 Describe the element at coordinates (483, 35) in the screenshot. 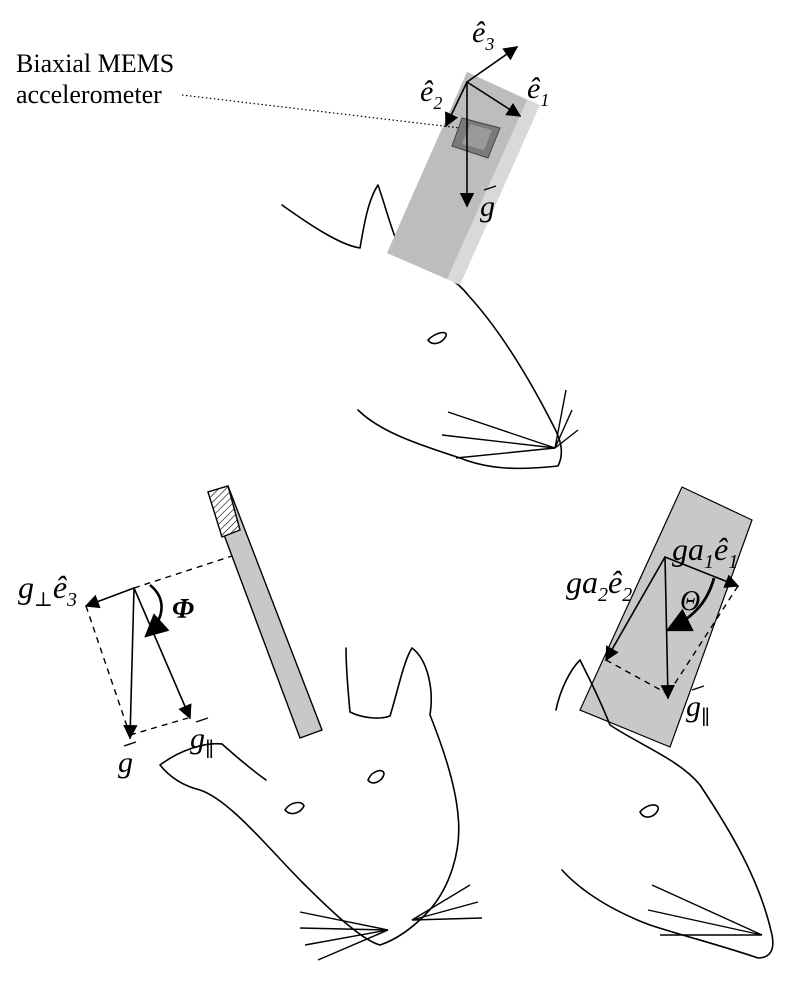

I see `axis-e3-label: ê3` at that location.